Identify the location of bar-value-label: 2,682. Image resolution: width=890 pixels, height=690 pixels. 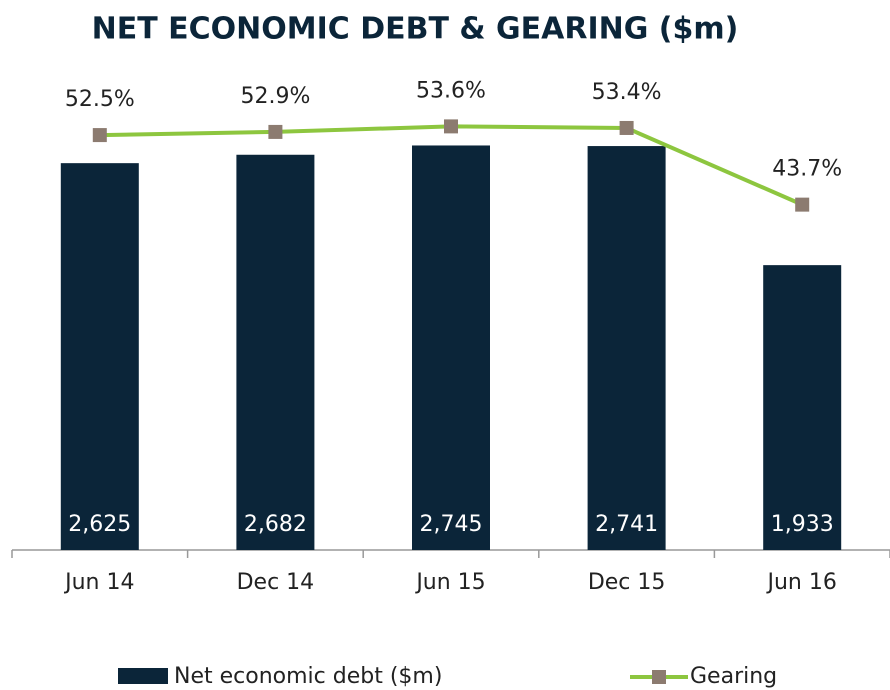
(275, 524).